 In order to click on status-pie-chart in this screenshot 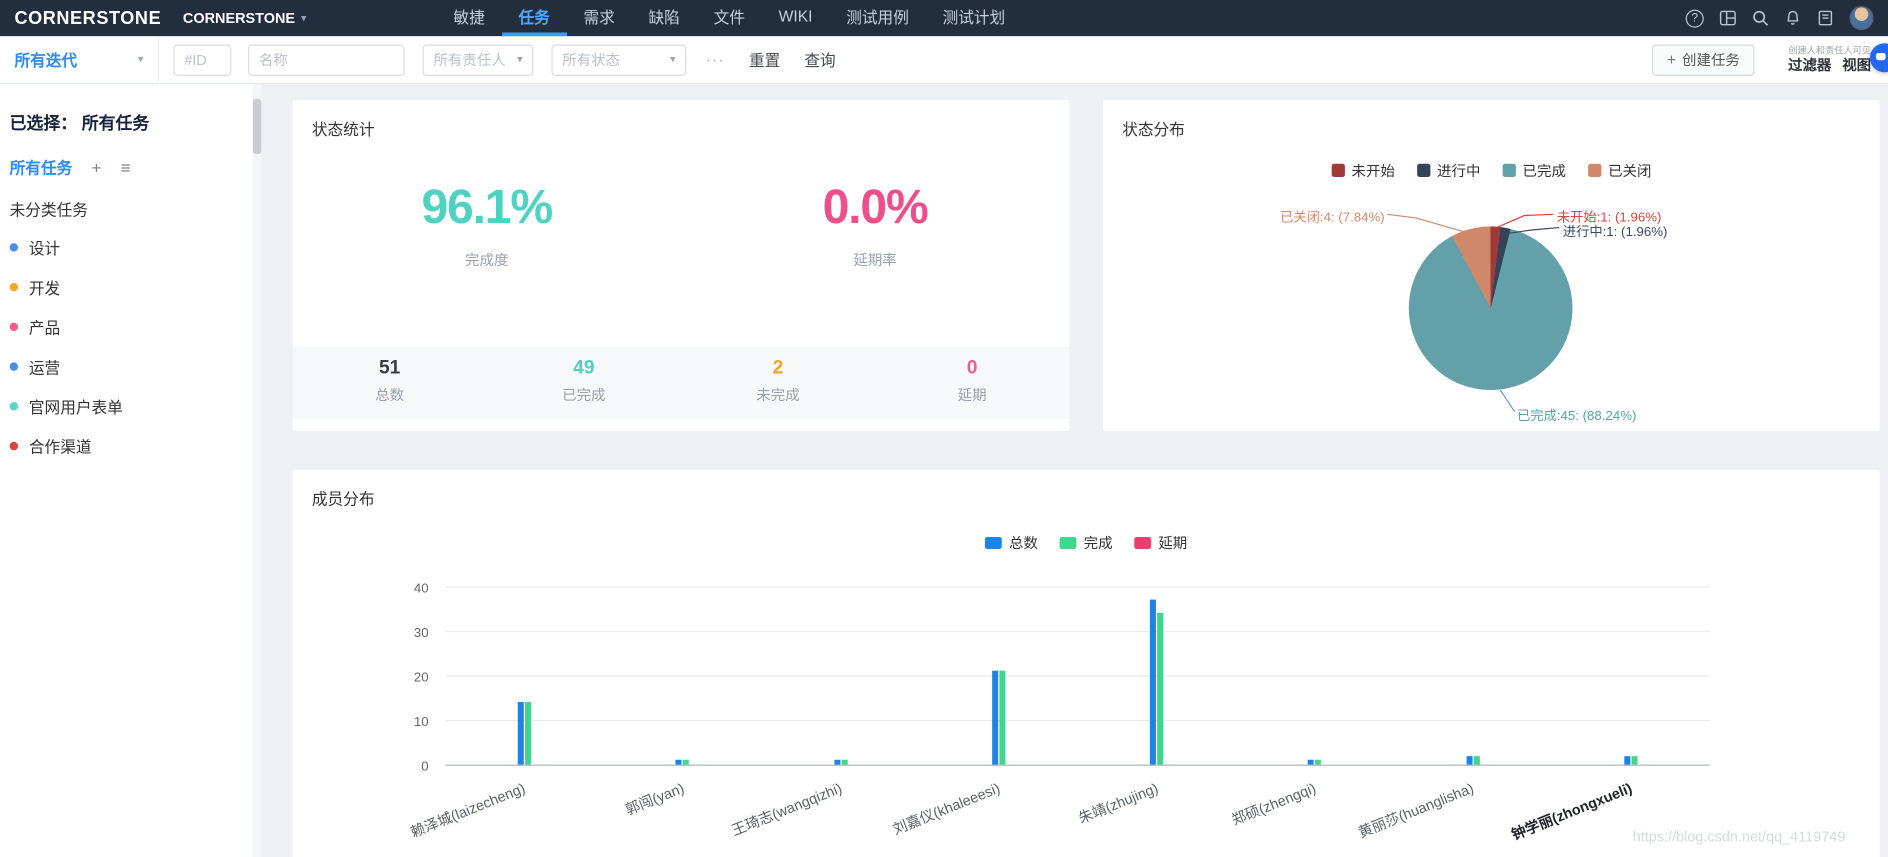, I will do `click(1490, 308)`.